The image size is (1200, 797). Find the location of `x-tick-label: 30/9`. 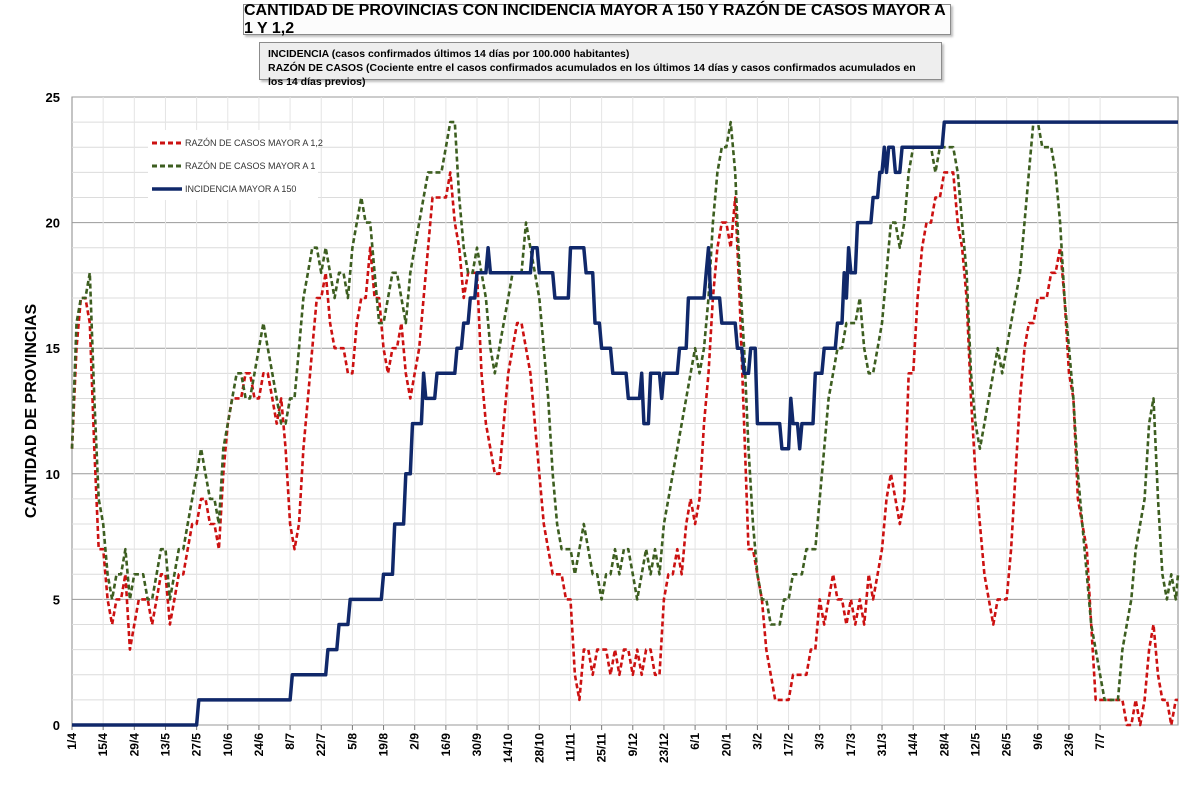

x-tick-label: 30/9 is located at coordinates (477, 745).